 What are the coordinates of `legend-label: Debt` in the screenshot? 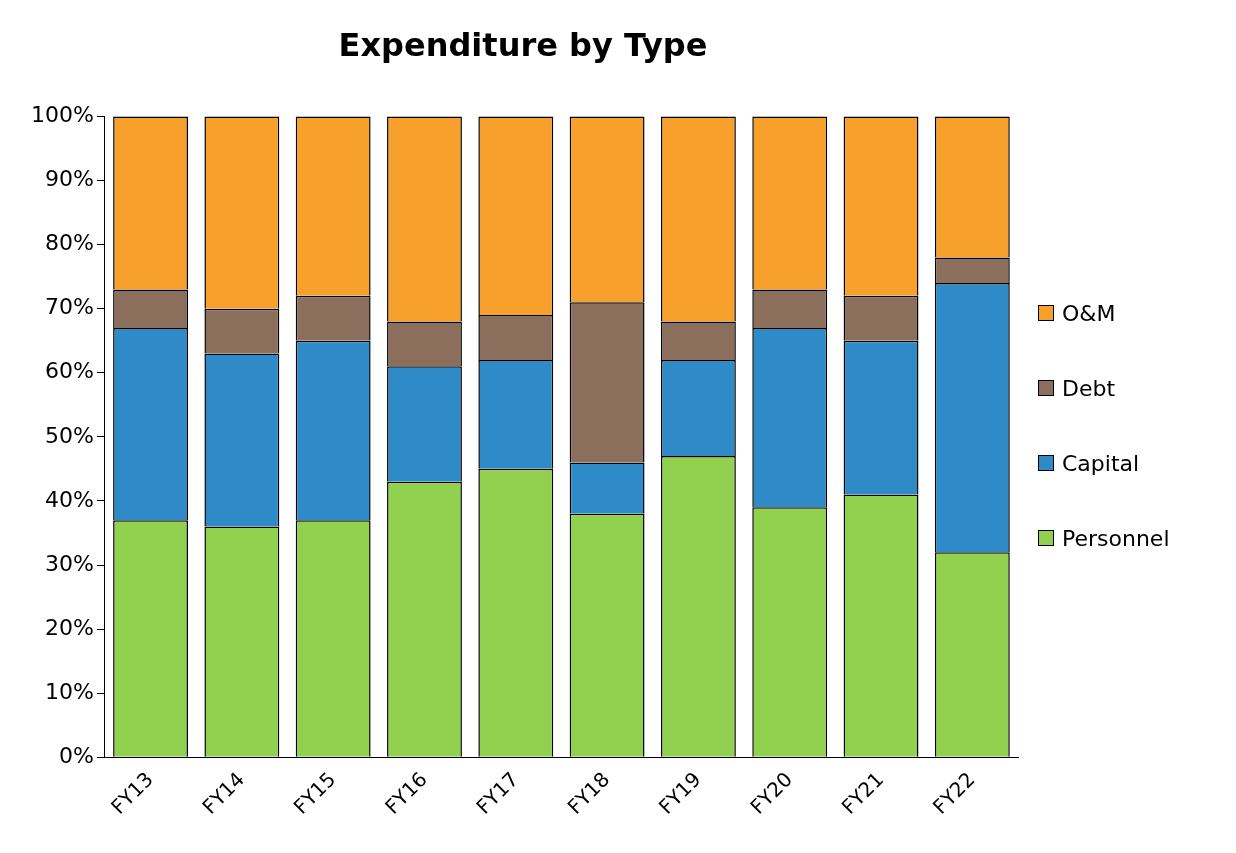 It's located at (1089, 388).